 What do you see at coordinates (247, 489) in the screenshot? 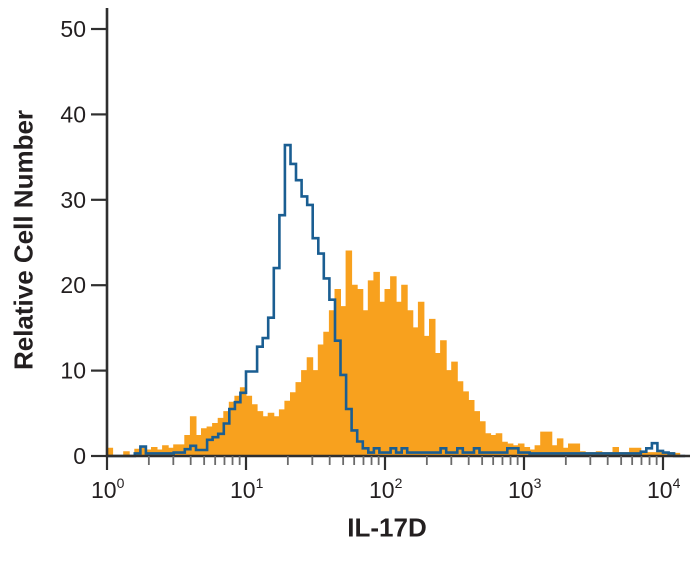
I see `x-tick-label: 10¹` at bounding box center [247, 489].